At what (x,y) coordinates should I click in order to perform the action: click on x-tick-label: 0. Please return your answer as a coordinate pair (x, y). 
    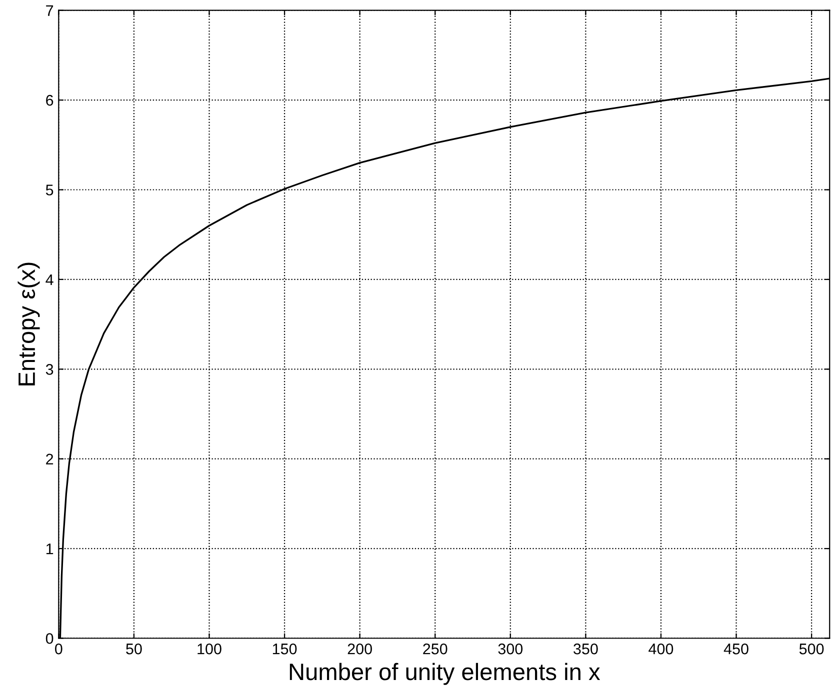
    Looking at the image, I should click on (58, 649).